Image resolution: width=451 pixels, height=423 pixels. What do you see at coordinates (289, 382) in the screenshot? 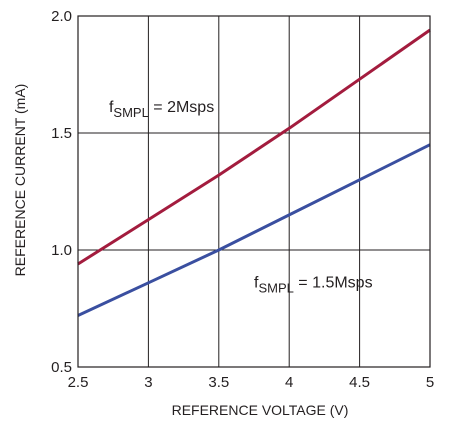
I see `x-tick-label: 4` at bounding box center [289, 382].